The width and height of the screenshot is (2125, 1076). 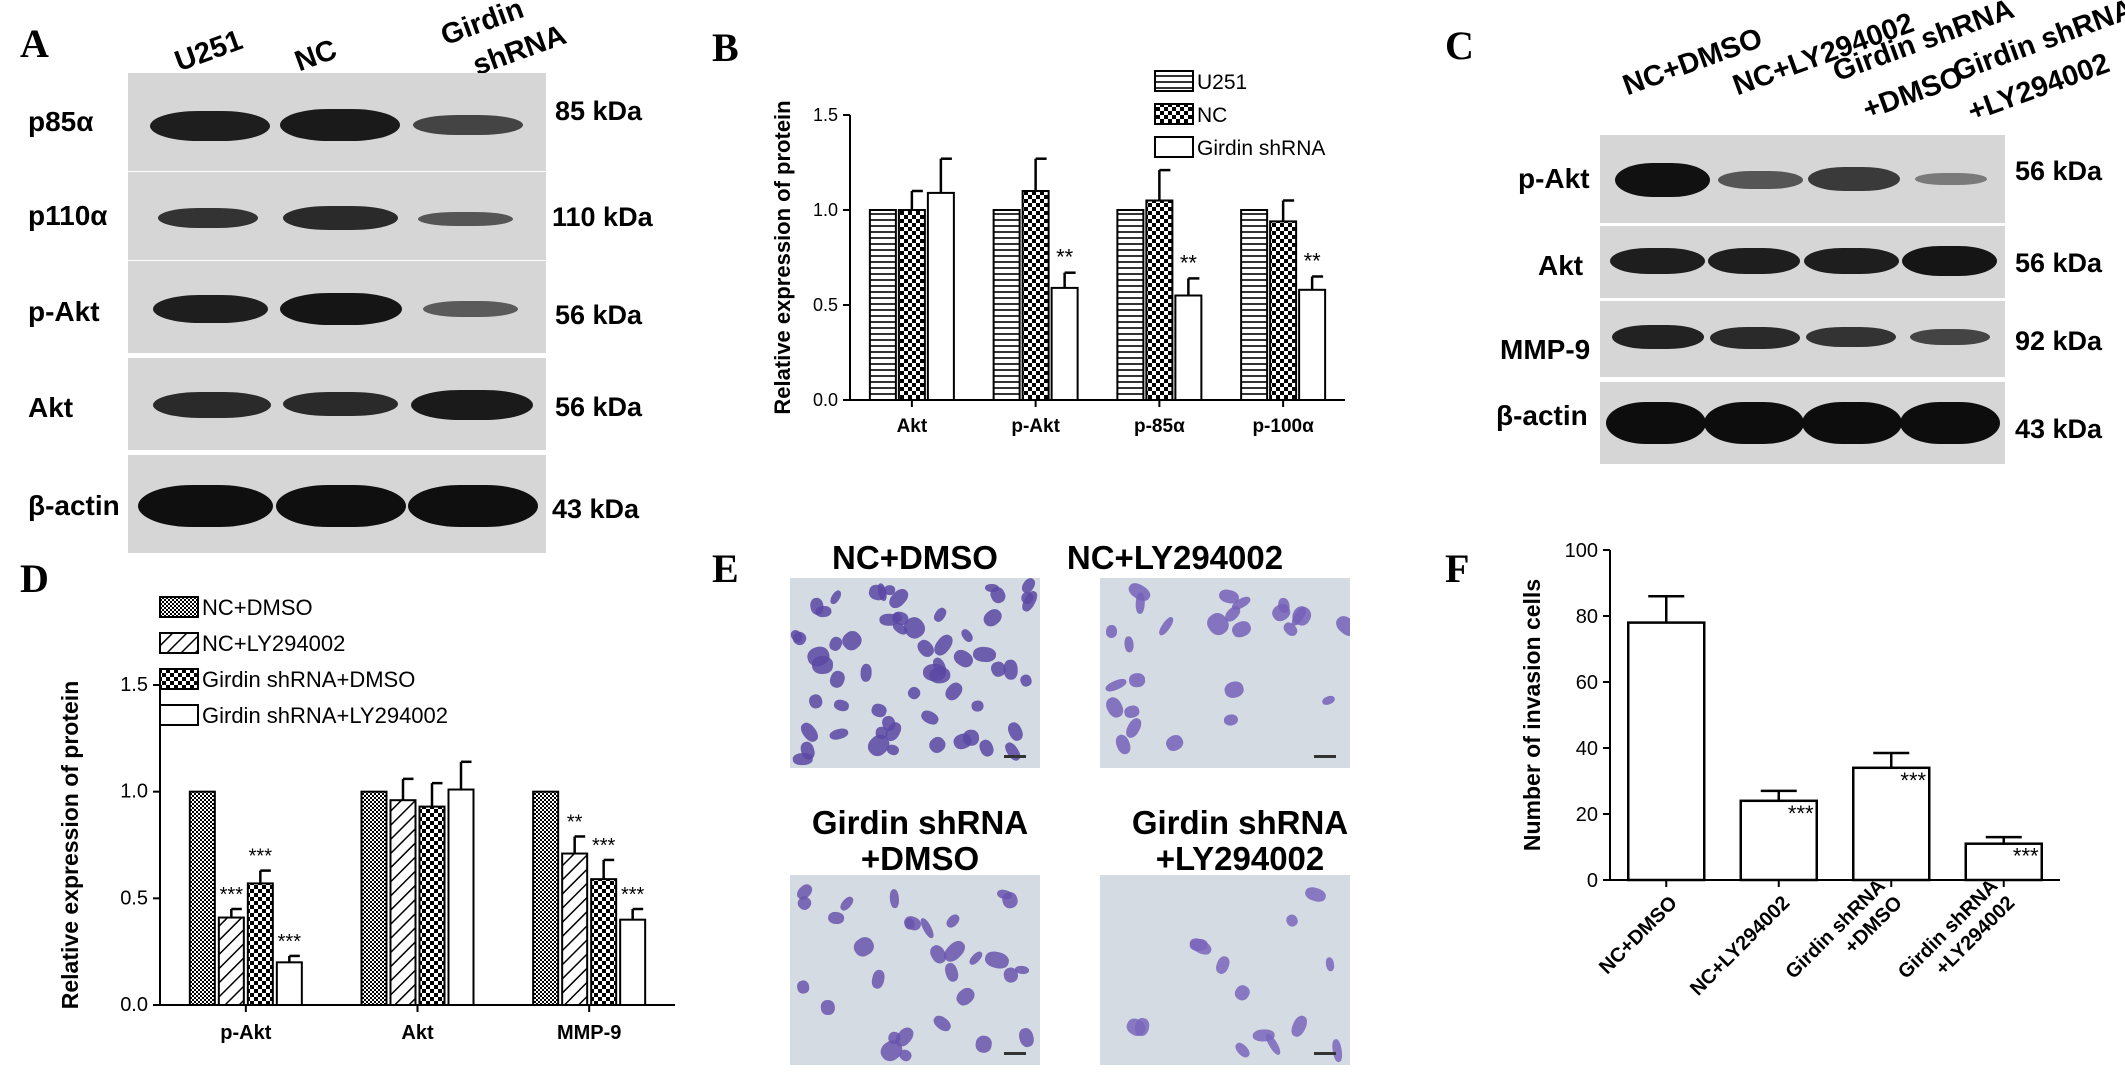 What do you see at coordinates (1587, 749) in the screenshot?
I see `y-tick-label: 40` at bounding box center [1587, 749].